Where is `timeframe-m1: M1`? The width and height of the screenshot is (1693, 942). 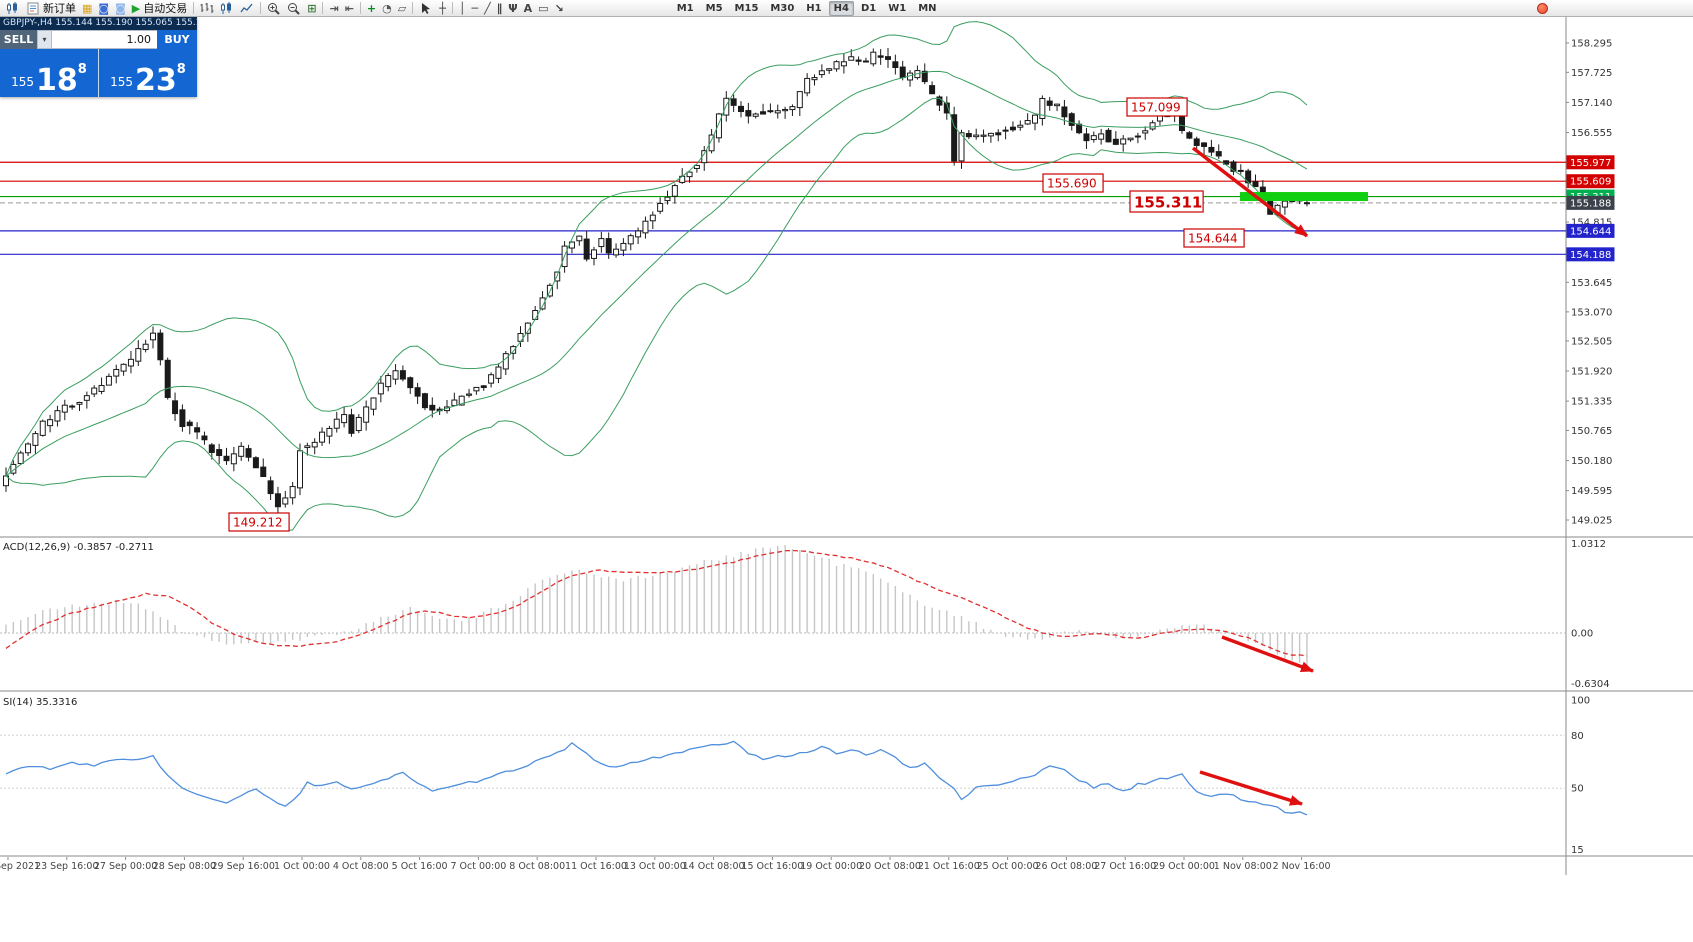
timeframe-m1: M1 is located at coordinates (685, 8).